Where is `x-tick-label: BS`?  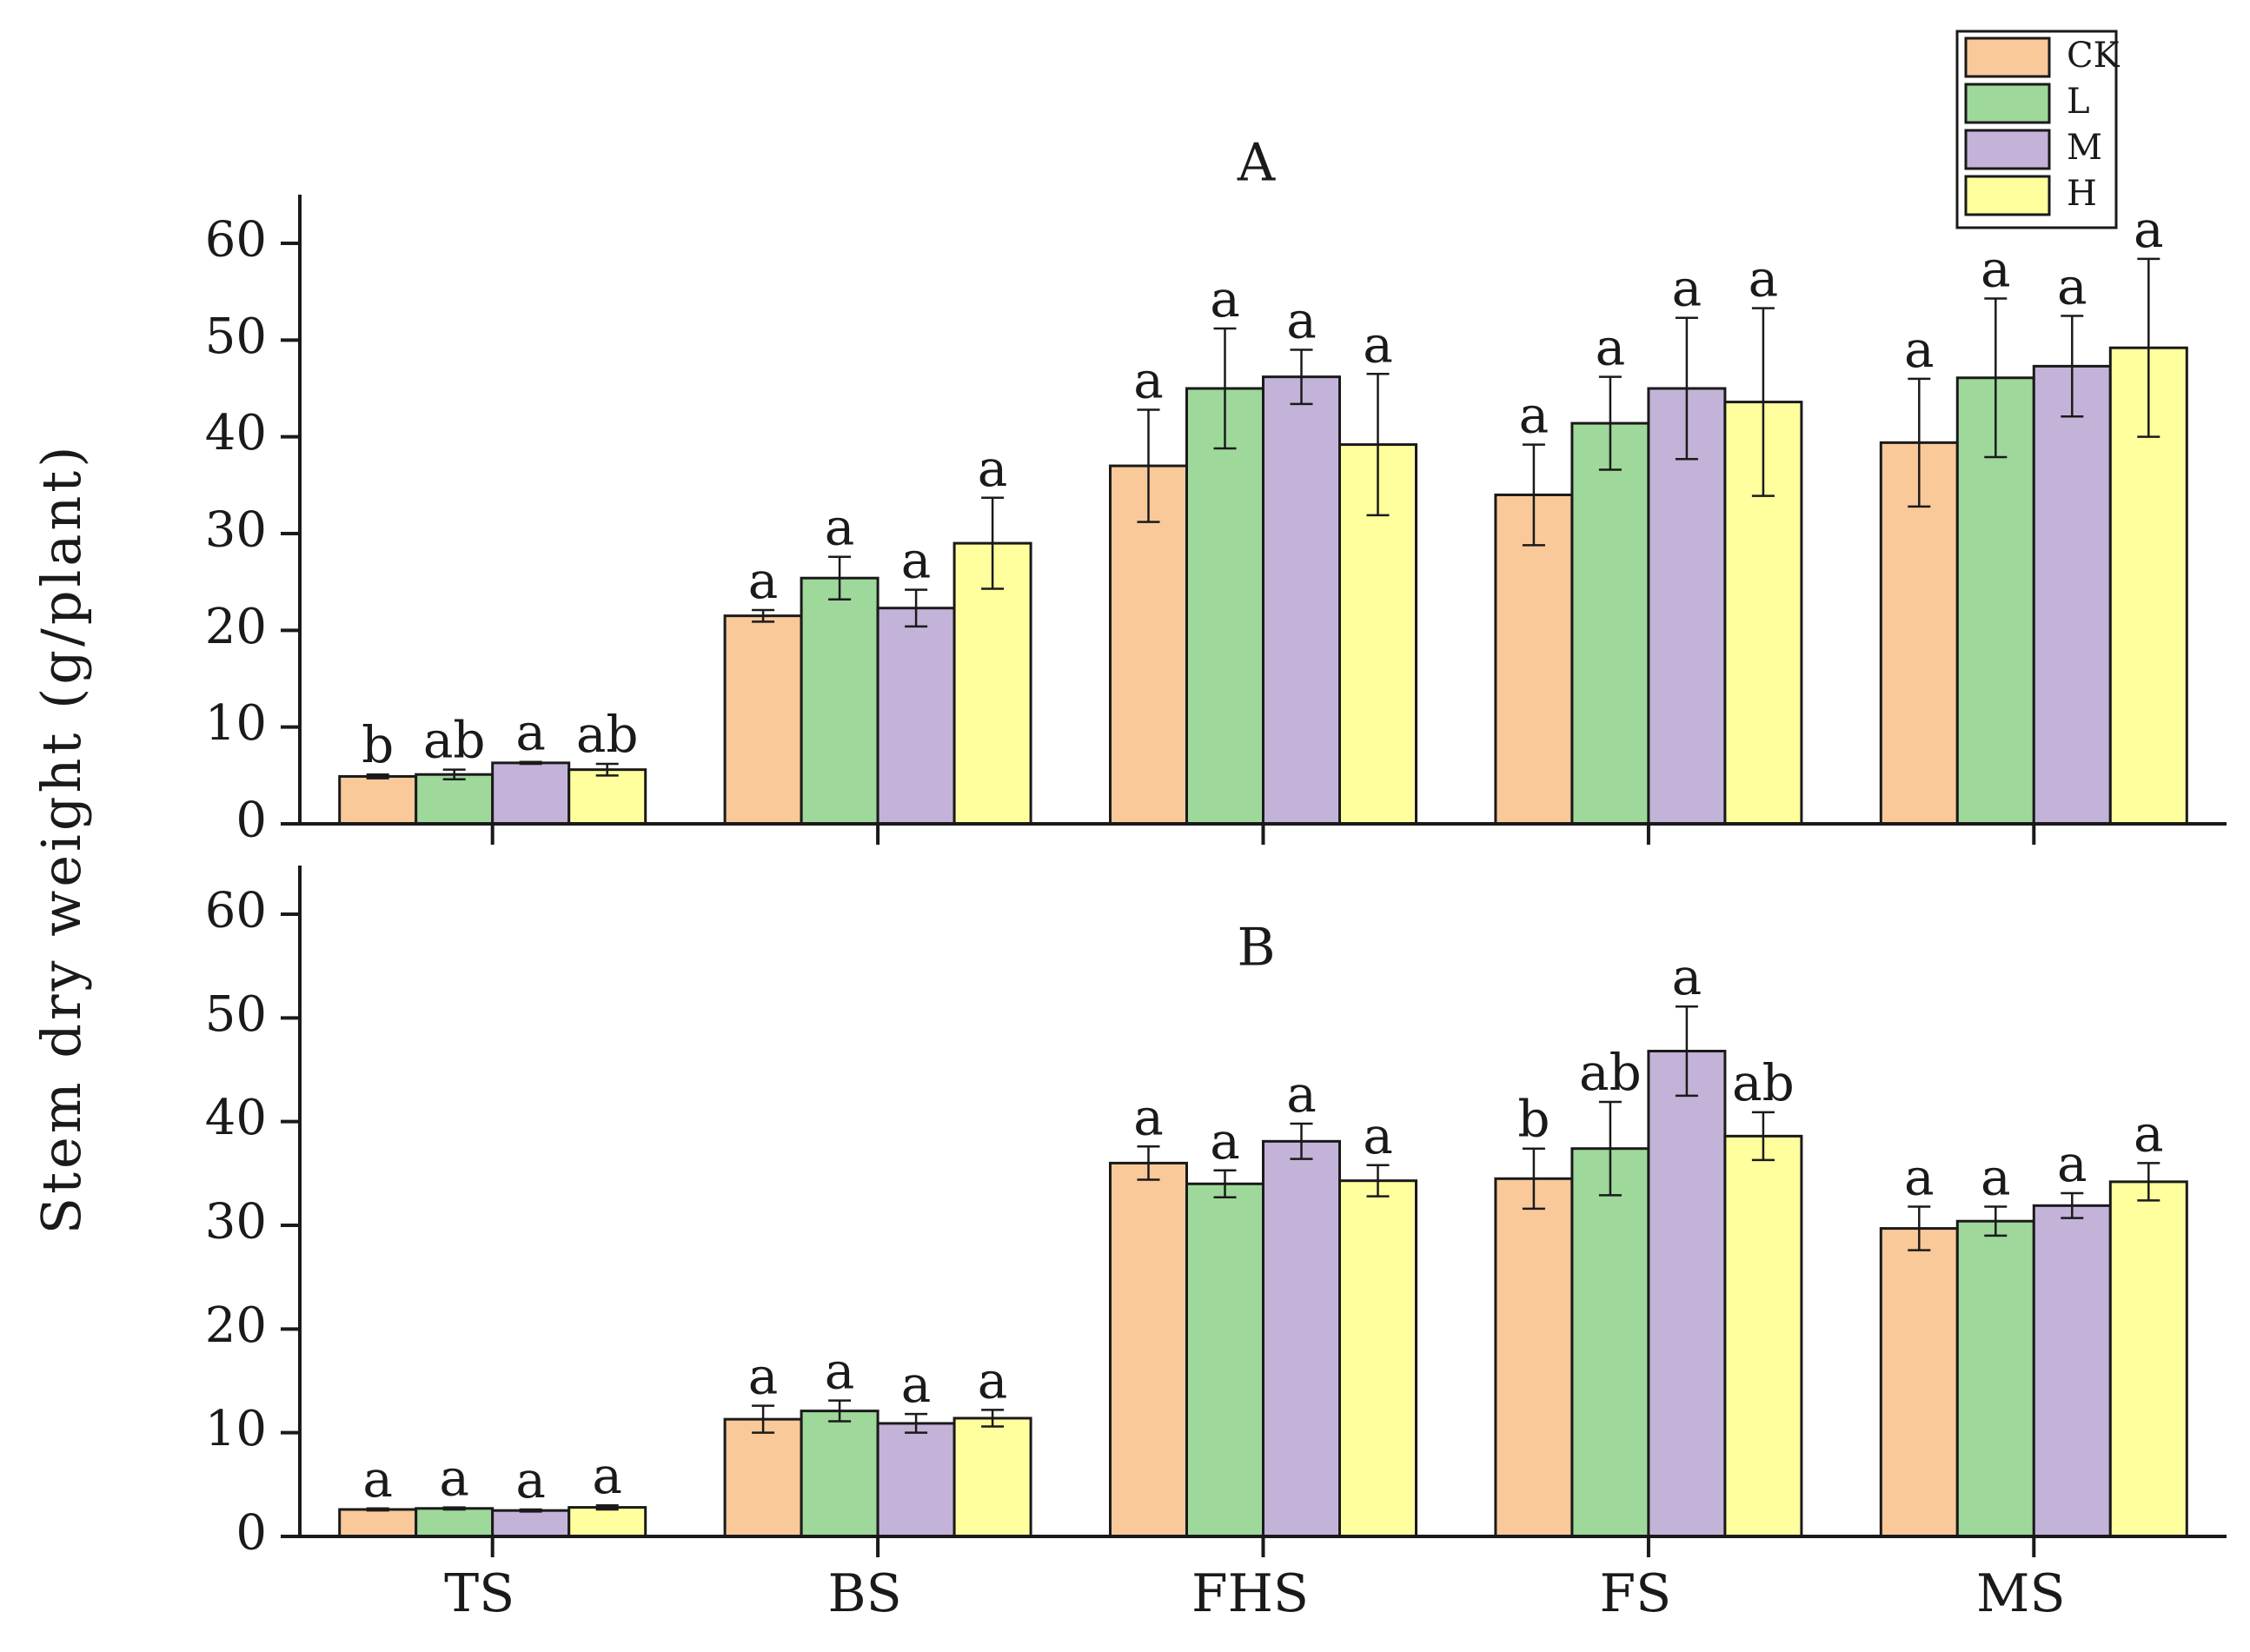 x-tick-label: BS is located at coordinates (864, 1594).